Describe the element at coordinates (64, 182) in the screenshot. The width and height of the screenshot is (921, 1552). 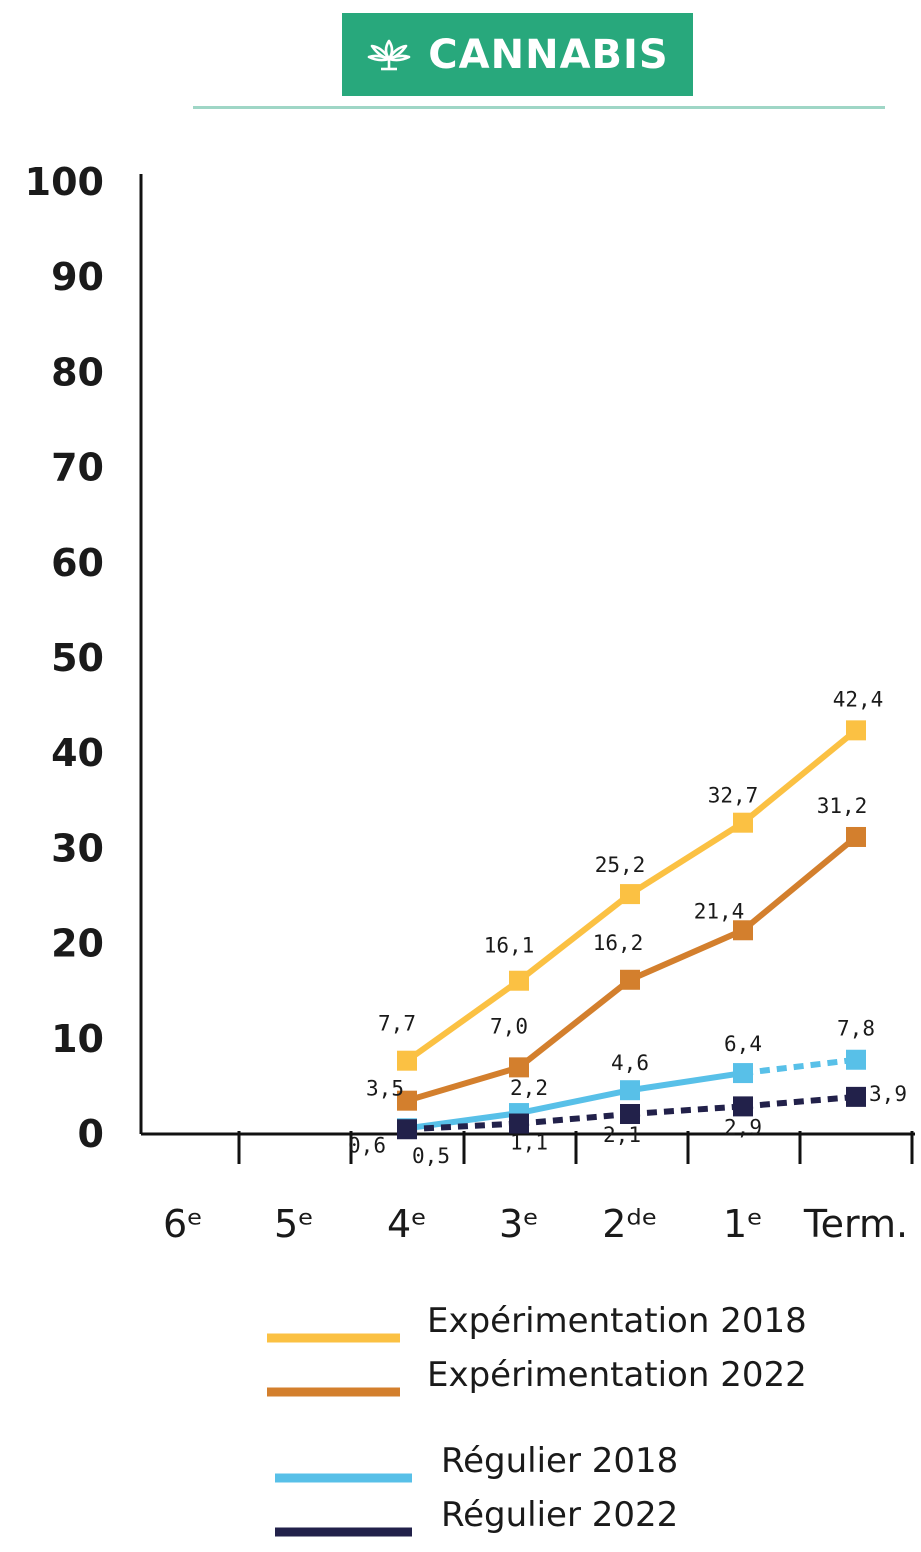
I see `y-tick-label: 100` at that location.